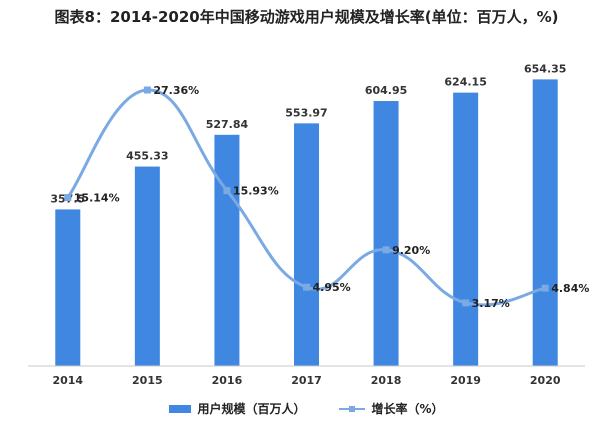  What do you see at coordinates (147, 90) in the screenshot?
I see `growth-marker-2015` at bounding box center [147, 90].